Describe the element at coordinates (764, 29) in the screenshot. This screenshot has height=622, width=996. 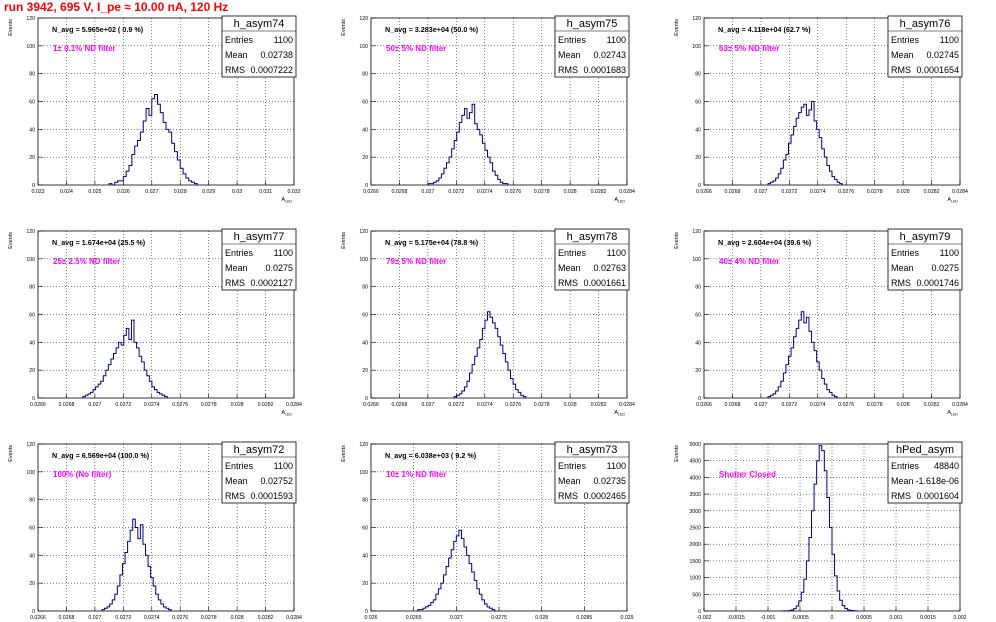
I see `navg-label: N_avg = 4.118e+04 (62.7 %)` at that location.